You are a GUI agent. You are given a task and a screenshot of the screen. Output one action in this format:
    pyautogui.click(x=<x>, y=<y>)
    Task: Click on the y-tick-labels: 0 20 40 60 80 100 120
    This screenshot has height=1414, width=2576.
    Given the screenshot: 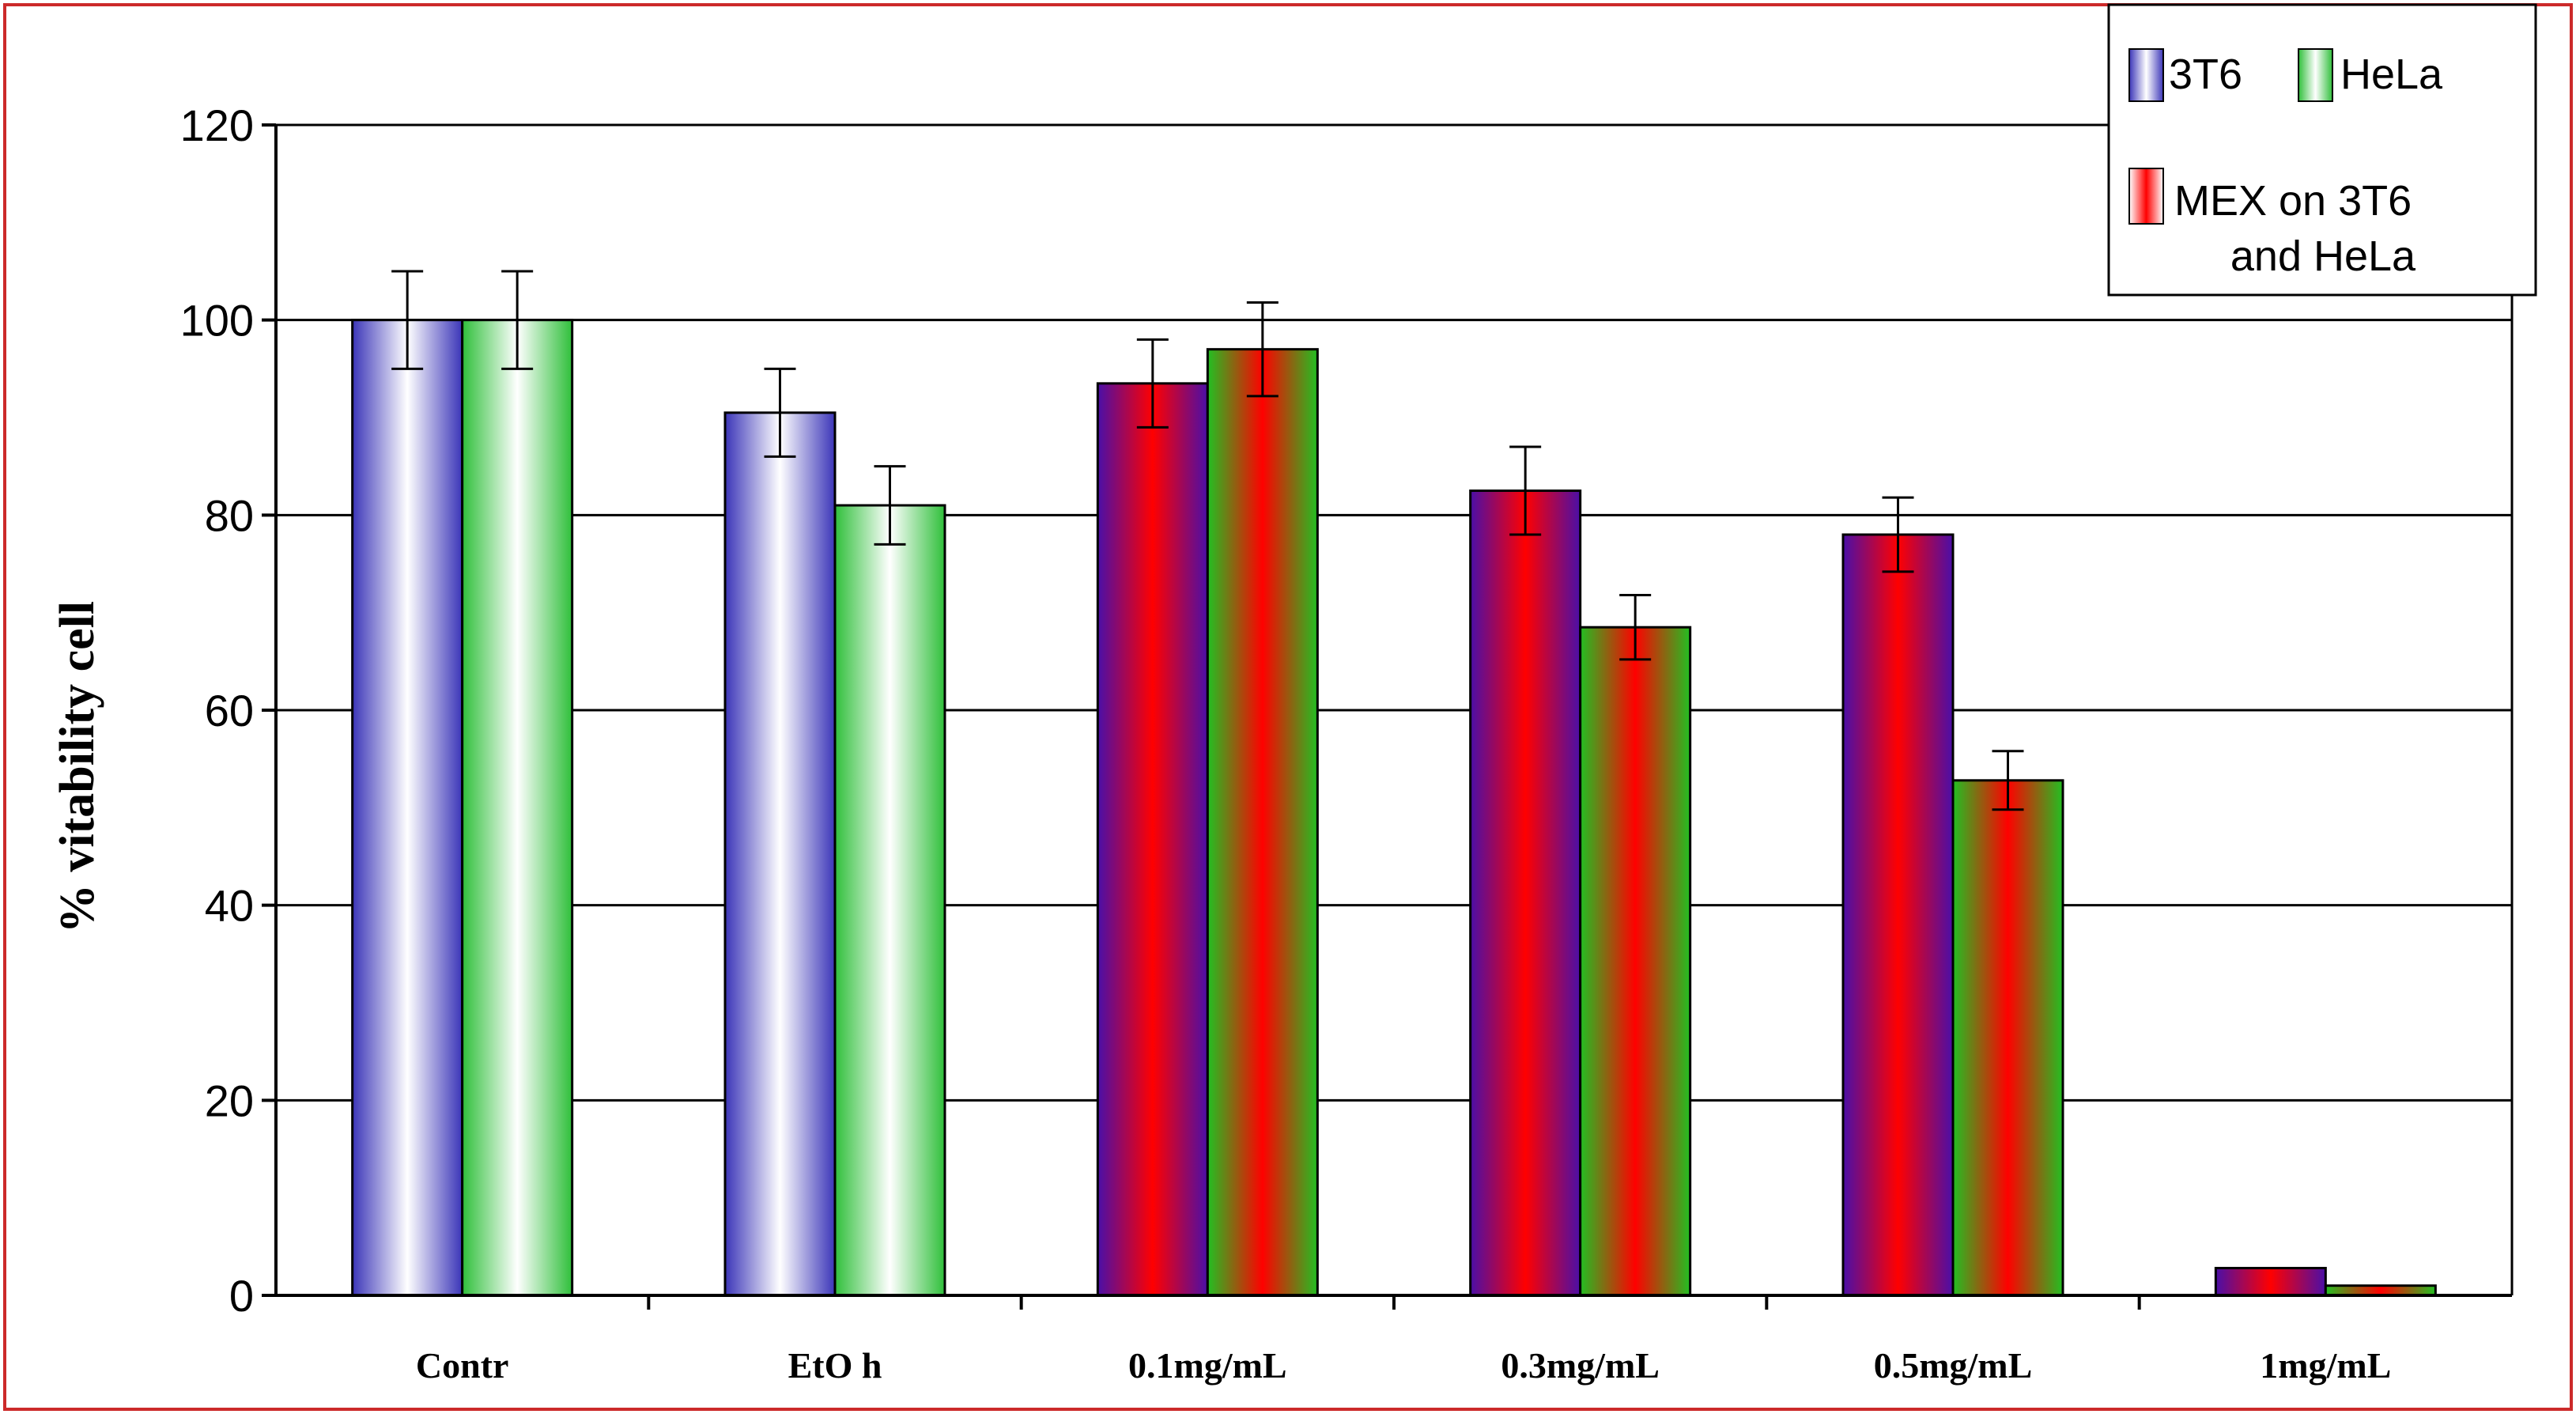 What is the action you would take?
    pyautogui.click(x=228, y=710)
    